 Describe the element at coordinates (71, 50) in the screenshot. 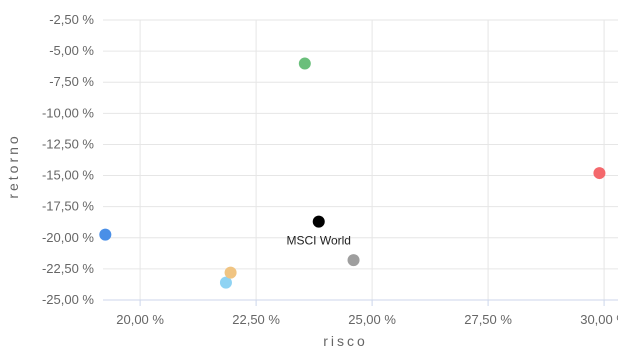

I see `y-tick-label: -5,00 %` at that location.